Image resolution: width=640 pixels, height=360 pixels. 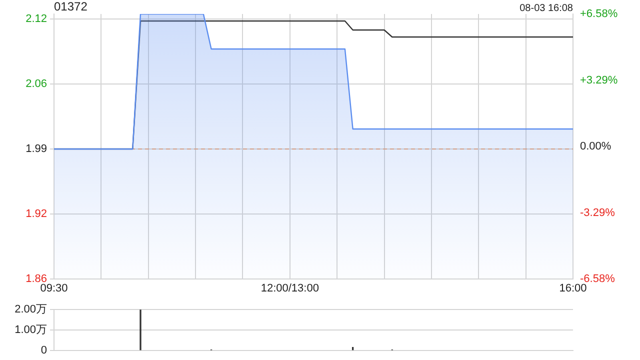 I want to click on y-tick-label: 1.92, so click(x=36, y=214).